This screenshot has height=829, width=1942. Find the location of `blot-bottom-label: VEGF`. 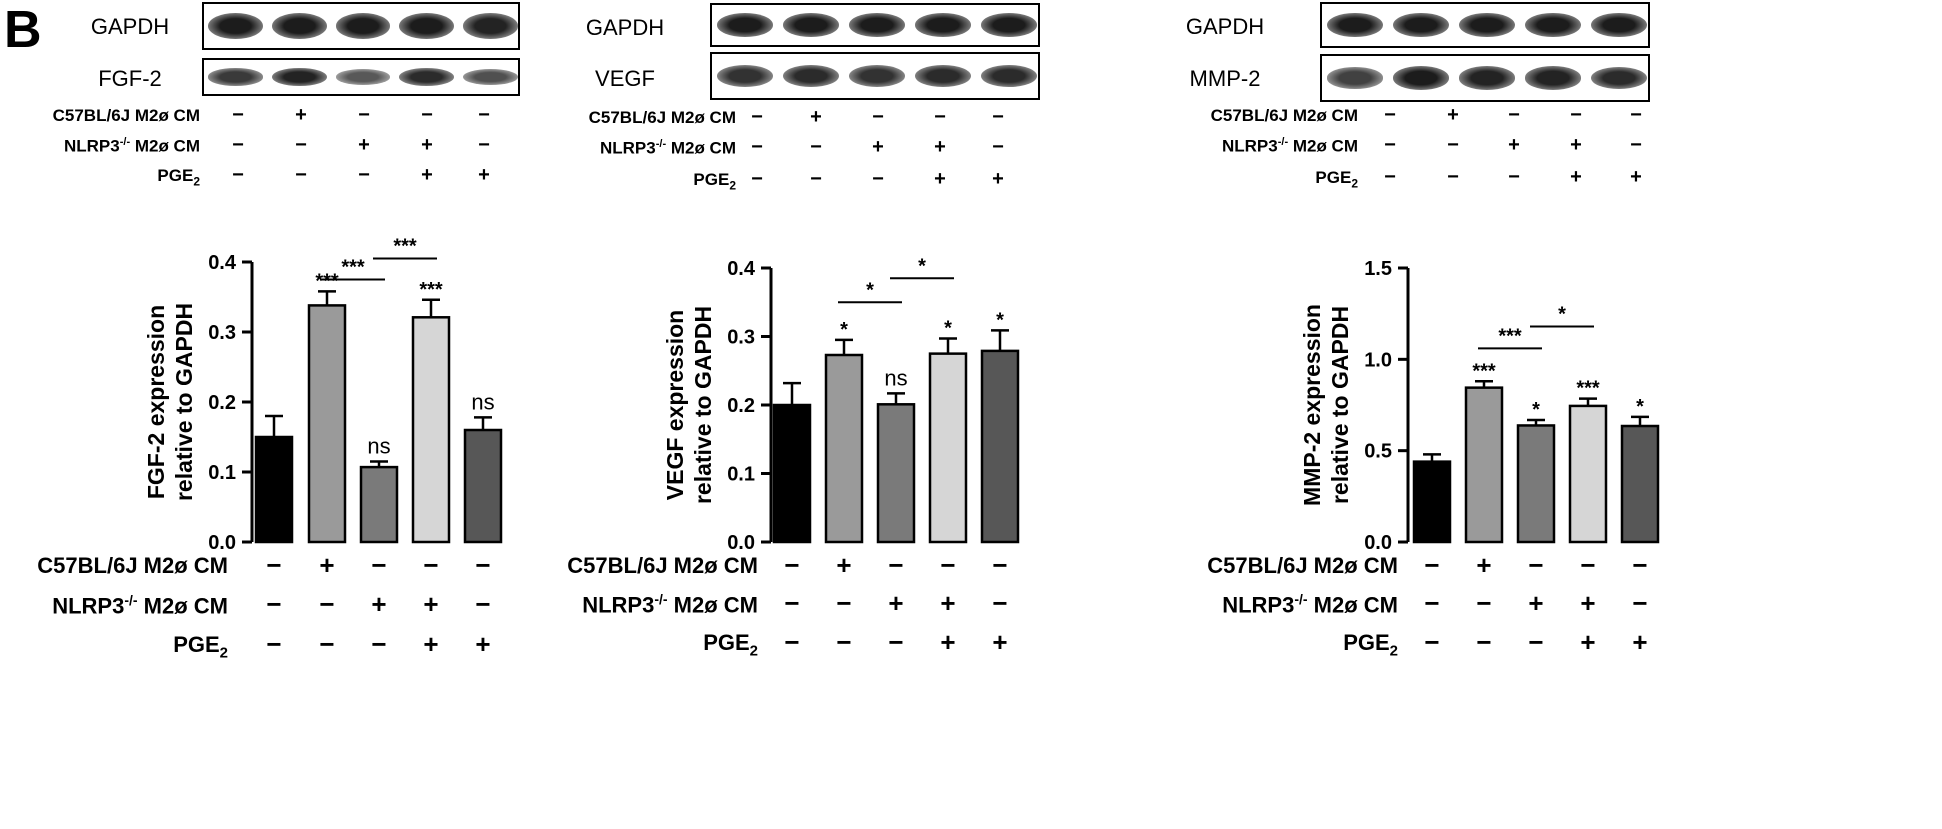

blot-bottom-label: VEGF is located at coordinates (625, 78).